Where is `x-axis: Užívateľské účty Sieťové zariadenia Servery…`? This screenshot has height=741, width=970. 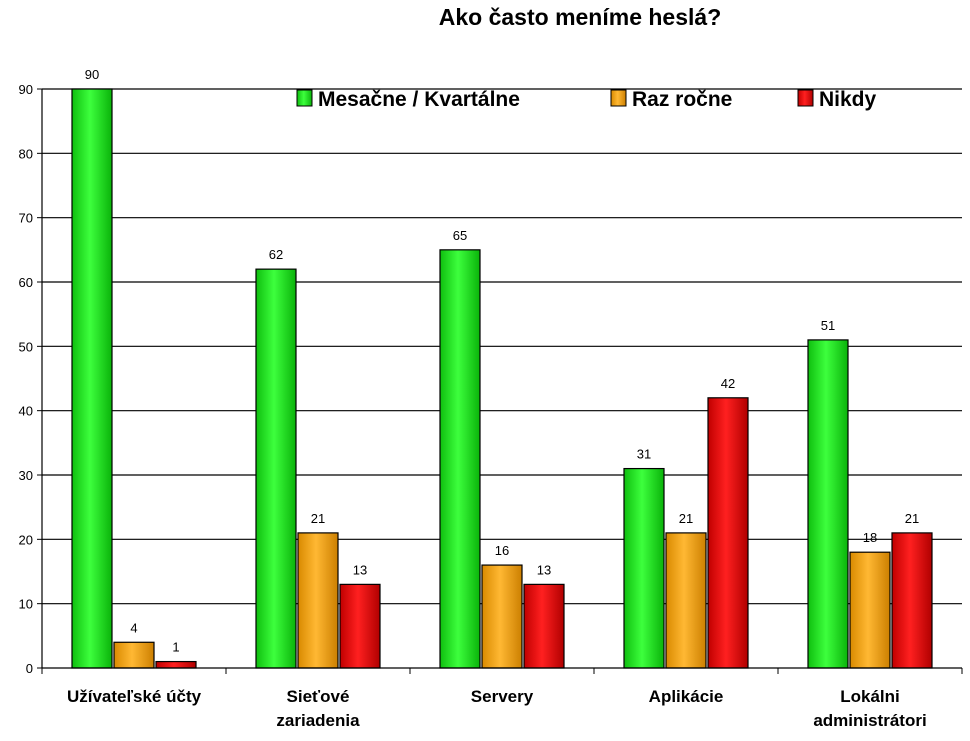
x-axis: Užívateľské účty Sieťové zariadenia Servery… is located at coordinates (502, 698).